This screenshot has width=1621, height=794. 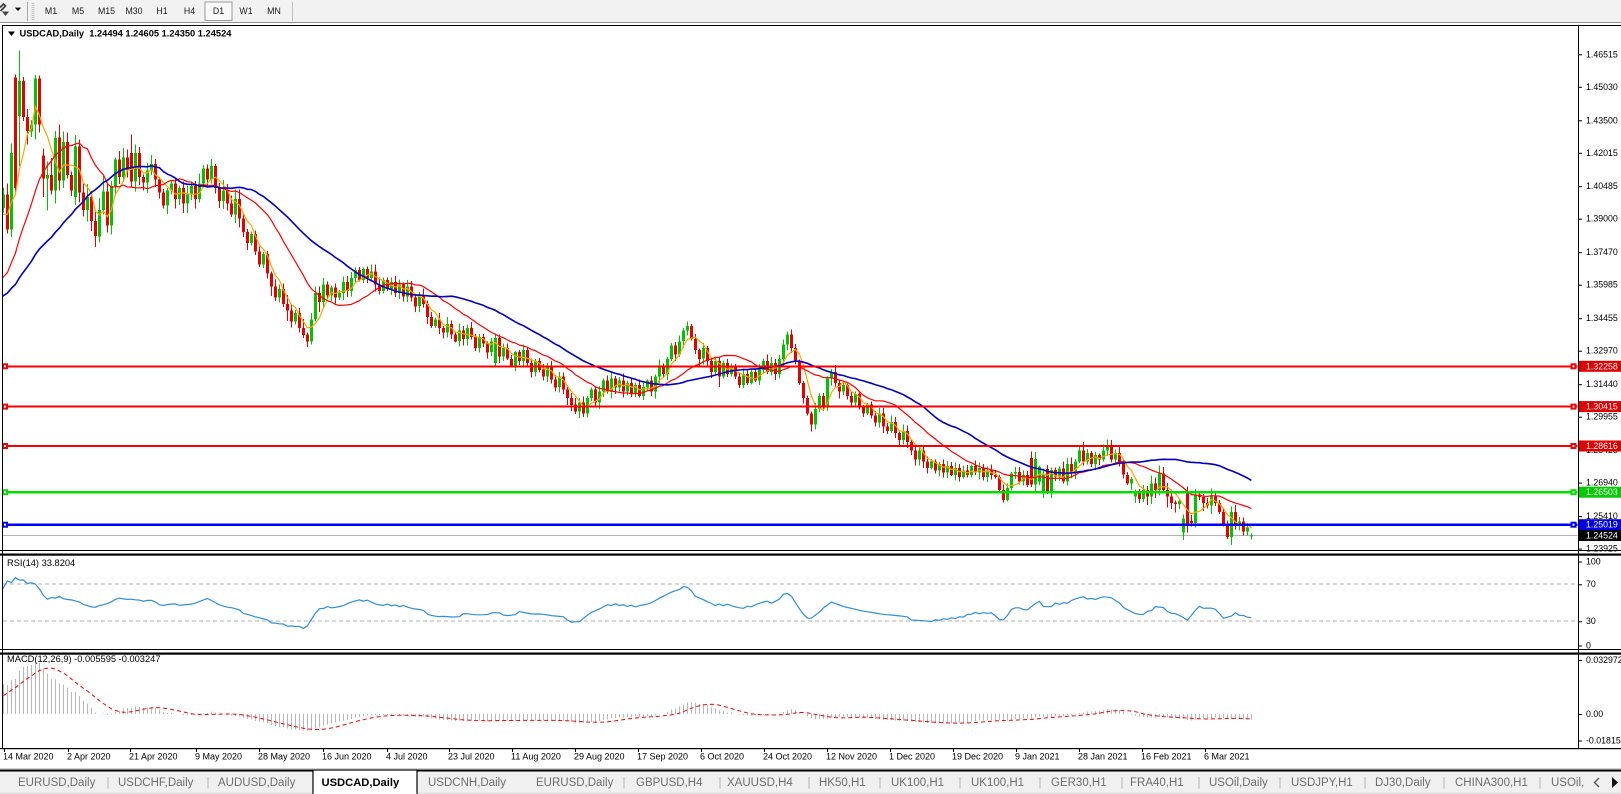 What do you see at coordinates (51, 11) in the screenshot?
I see `svg-text: M1` at bounding box center [51, 11].